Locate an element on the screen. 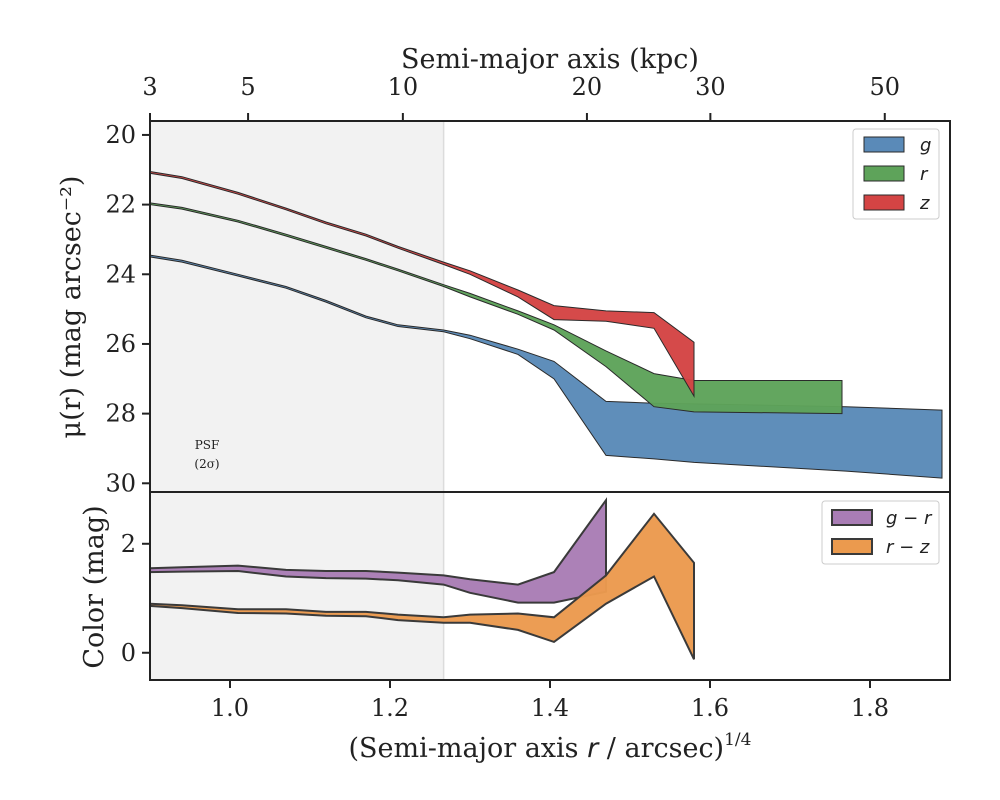 This screenshot has width=1000, height=800. legend-label-z: z is located at coordinates (924, 203).